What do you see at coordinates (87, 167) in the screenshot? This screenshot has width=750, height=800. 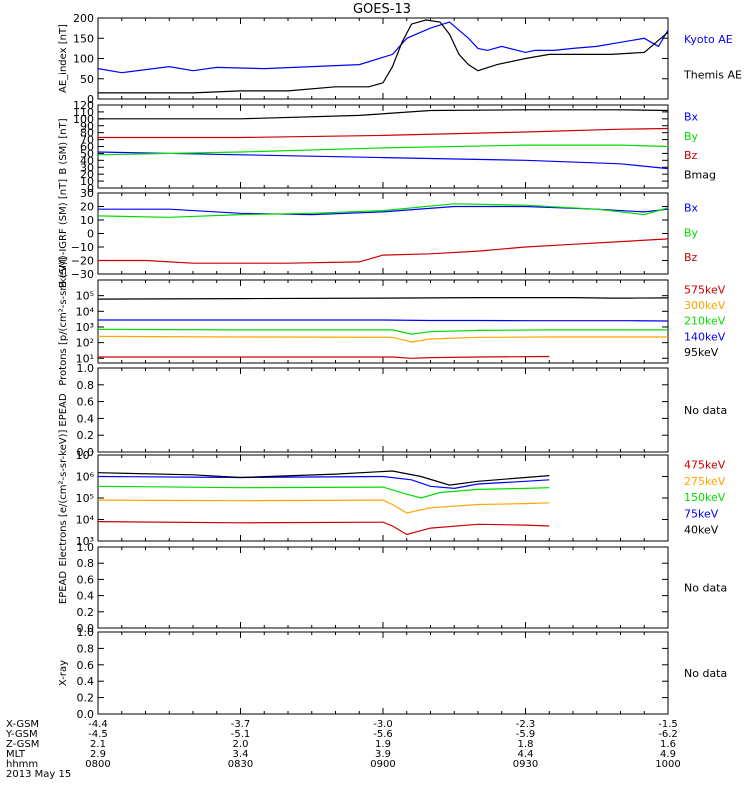 I see `y-tick-label: 30` at bounding box center [87, 167].